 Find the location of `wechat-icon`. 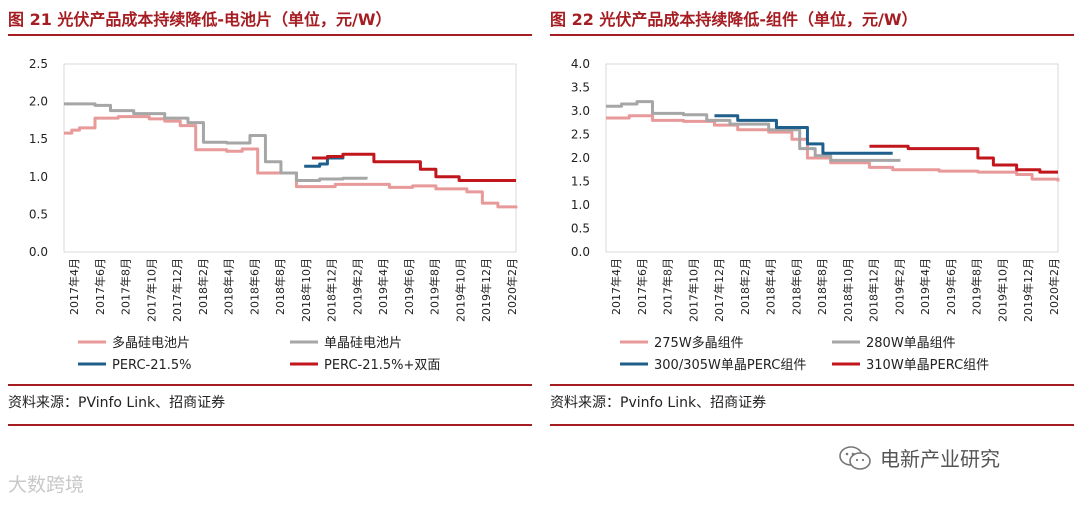

wechat-icon is located at coordinates (855, 457).